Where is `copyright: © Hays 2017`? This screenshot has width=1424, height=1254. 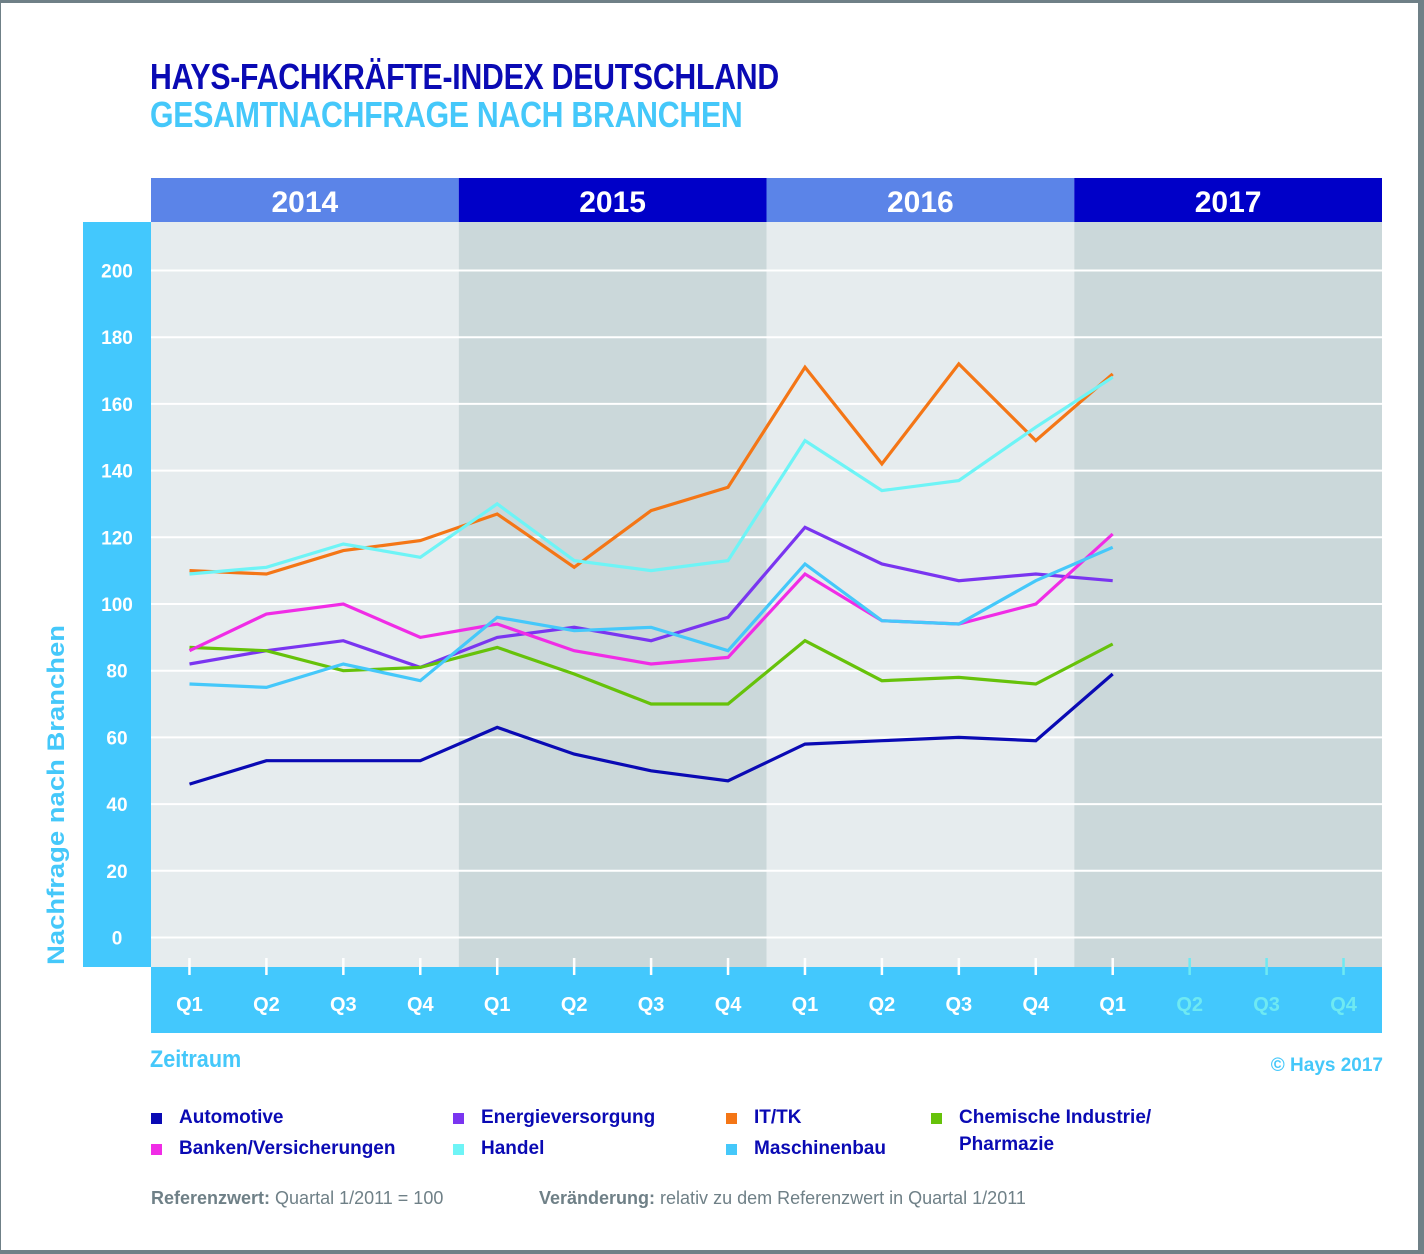
copyright: © Hays 2017 is located at coordinates (1326, 1065).